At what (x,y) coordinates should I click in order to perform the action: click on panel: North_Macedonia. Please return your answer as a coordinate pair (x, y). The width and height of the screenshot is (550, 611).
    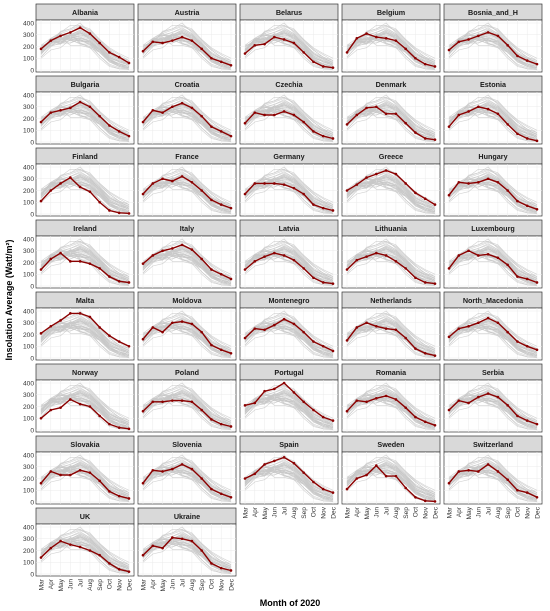
    Looking at the image, I should click on (493, 326).